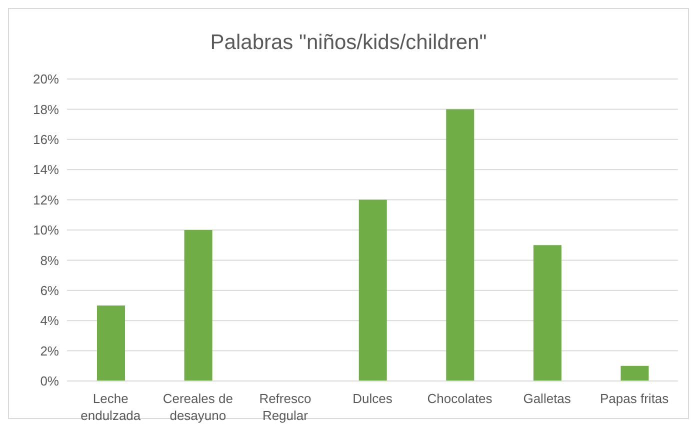 The height and width of the screenshot is (425, 695). I want to click on x-tick-label: Papas fritas, so click(635, 398).